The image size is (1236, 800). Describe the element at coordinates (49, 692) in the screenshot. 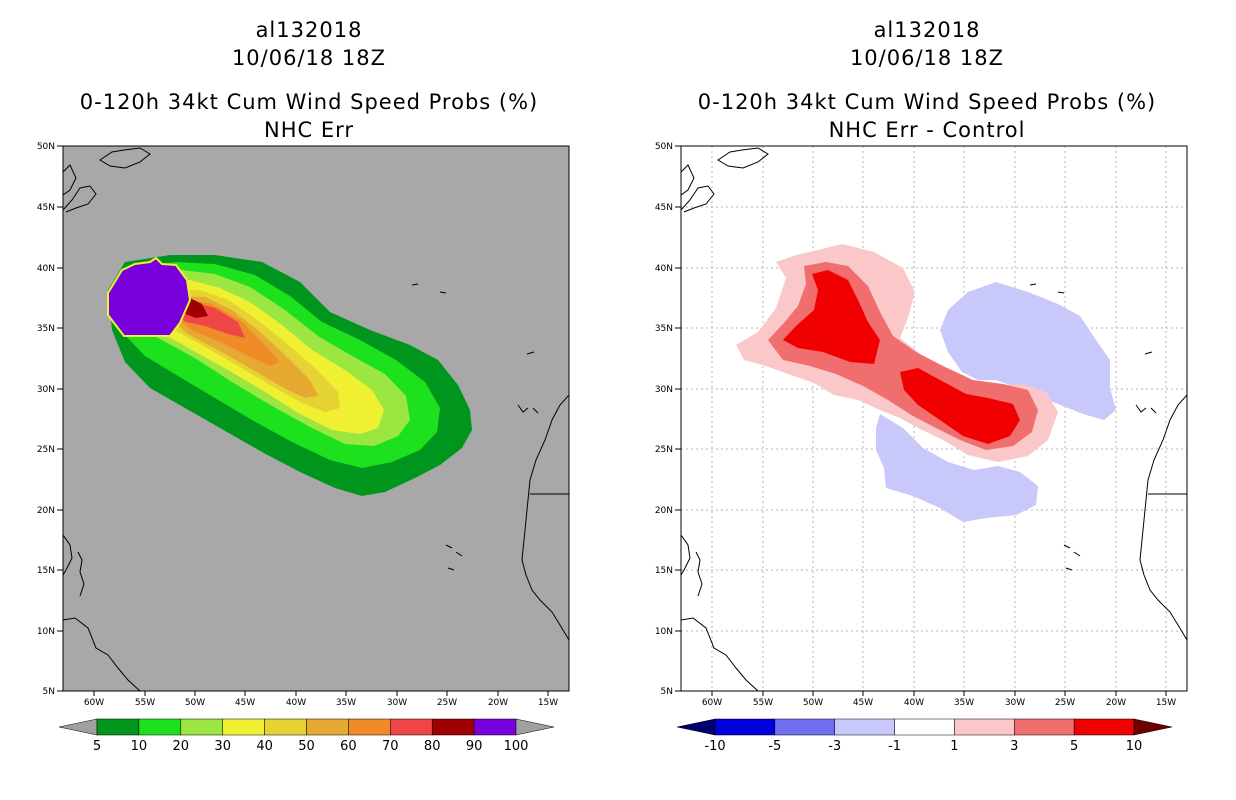

I see `lat-label: 5N` at that location.